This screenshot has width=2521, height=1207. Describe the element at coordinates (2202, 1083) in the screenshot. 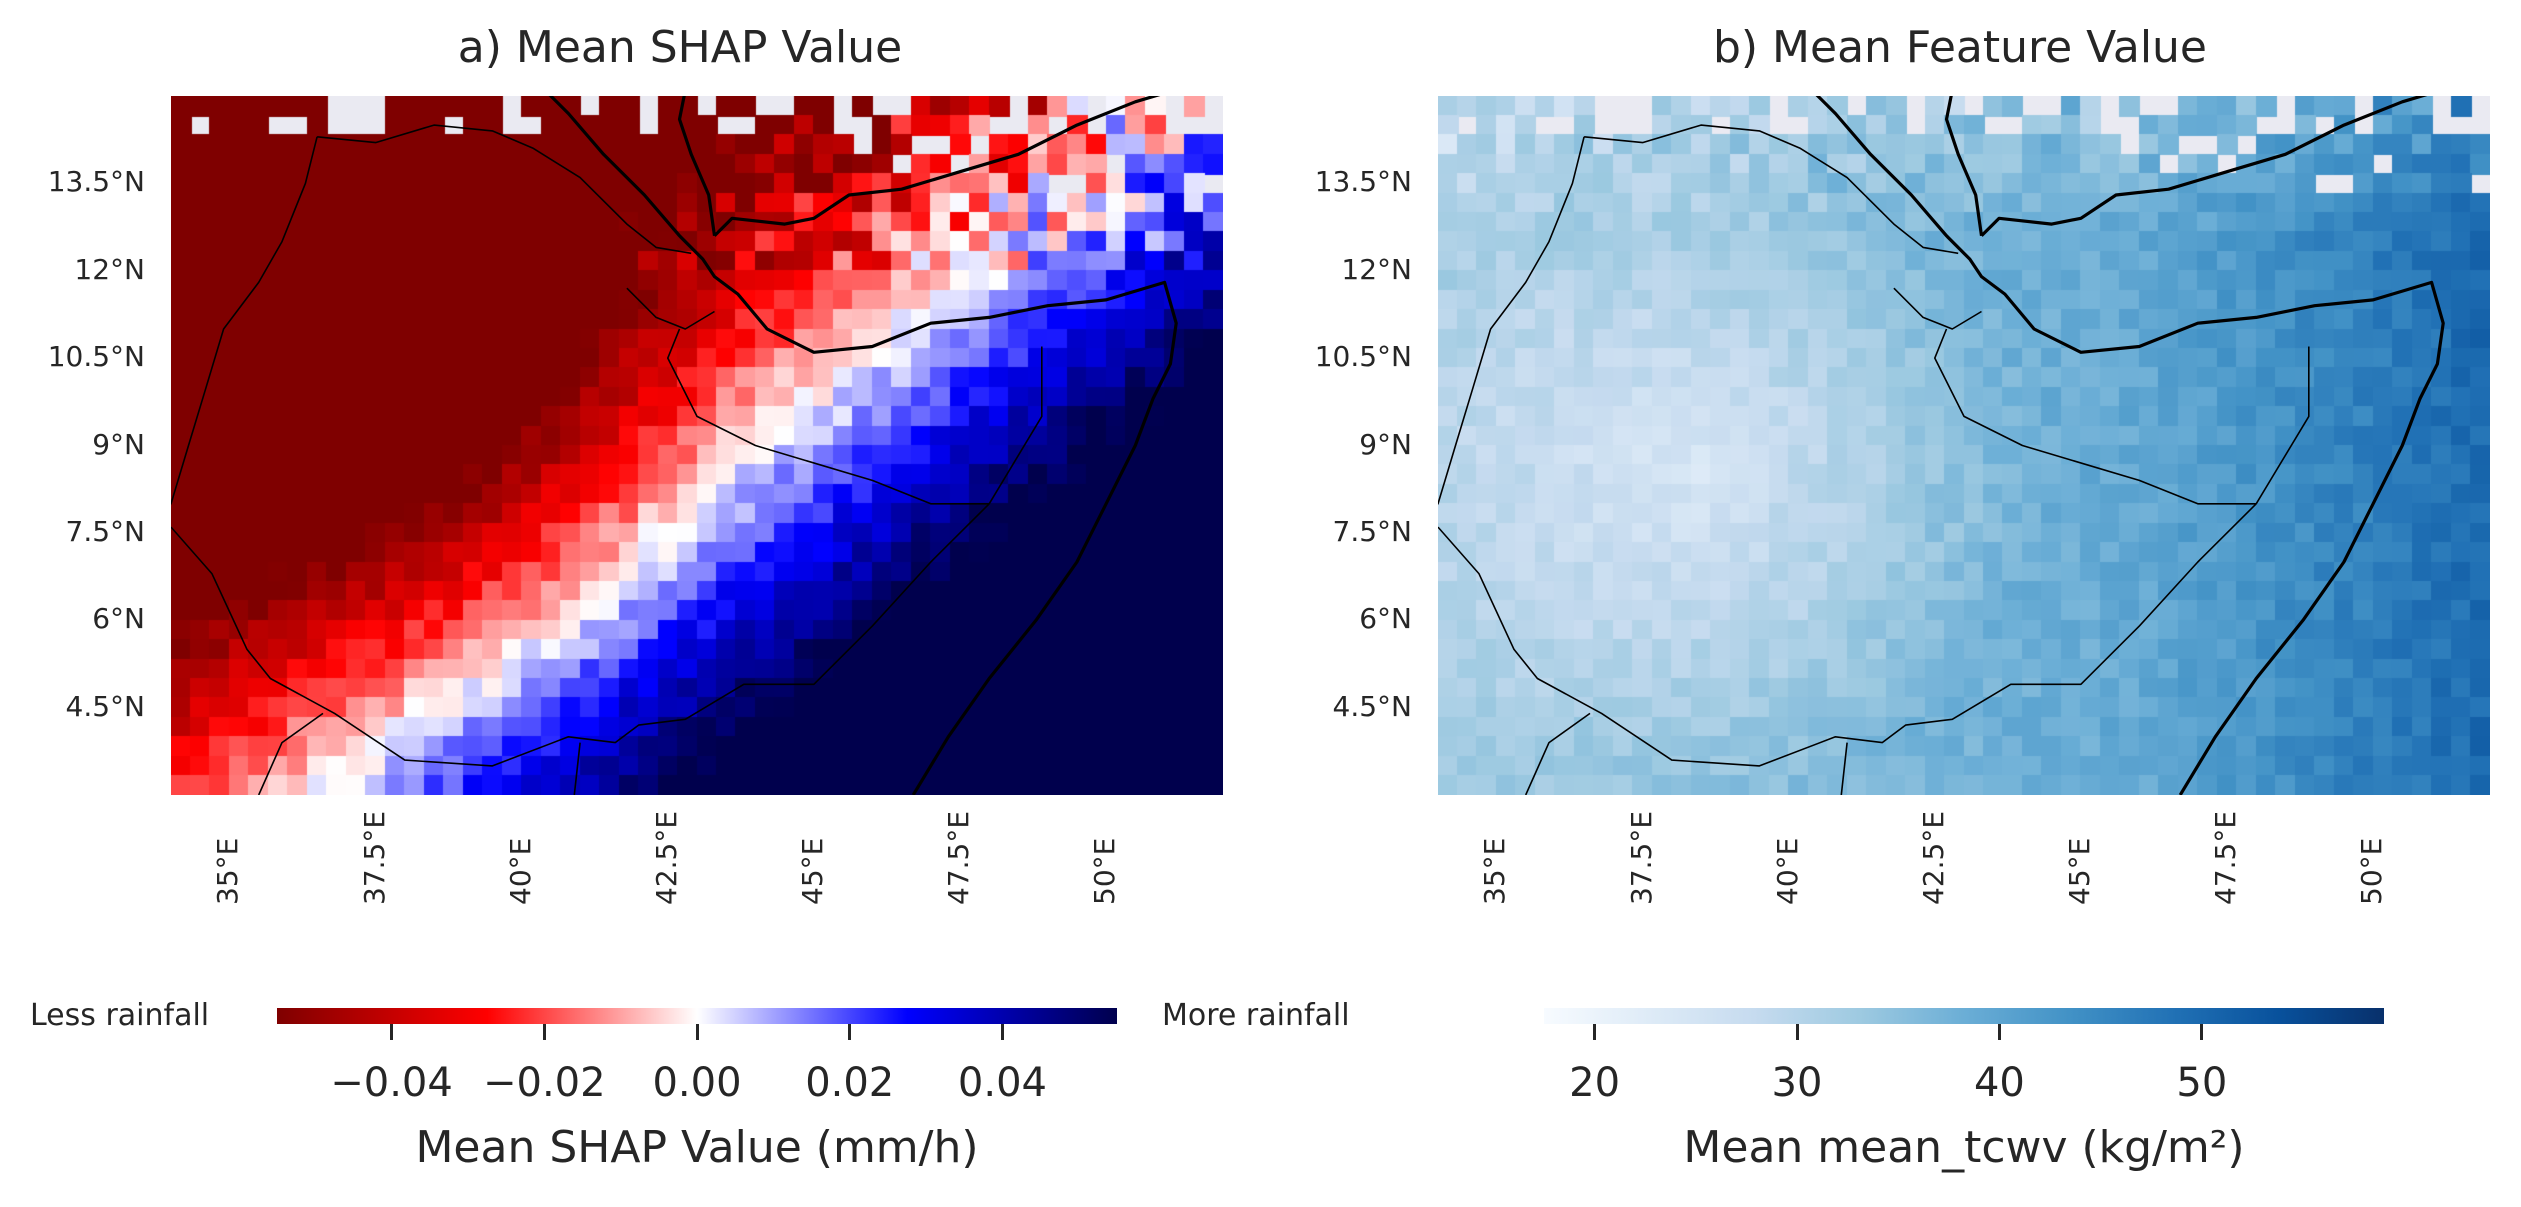

I see `colorbar-tick-label: 50` at that location.